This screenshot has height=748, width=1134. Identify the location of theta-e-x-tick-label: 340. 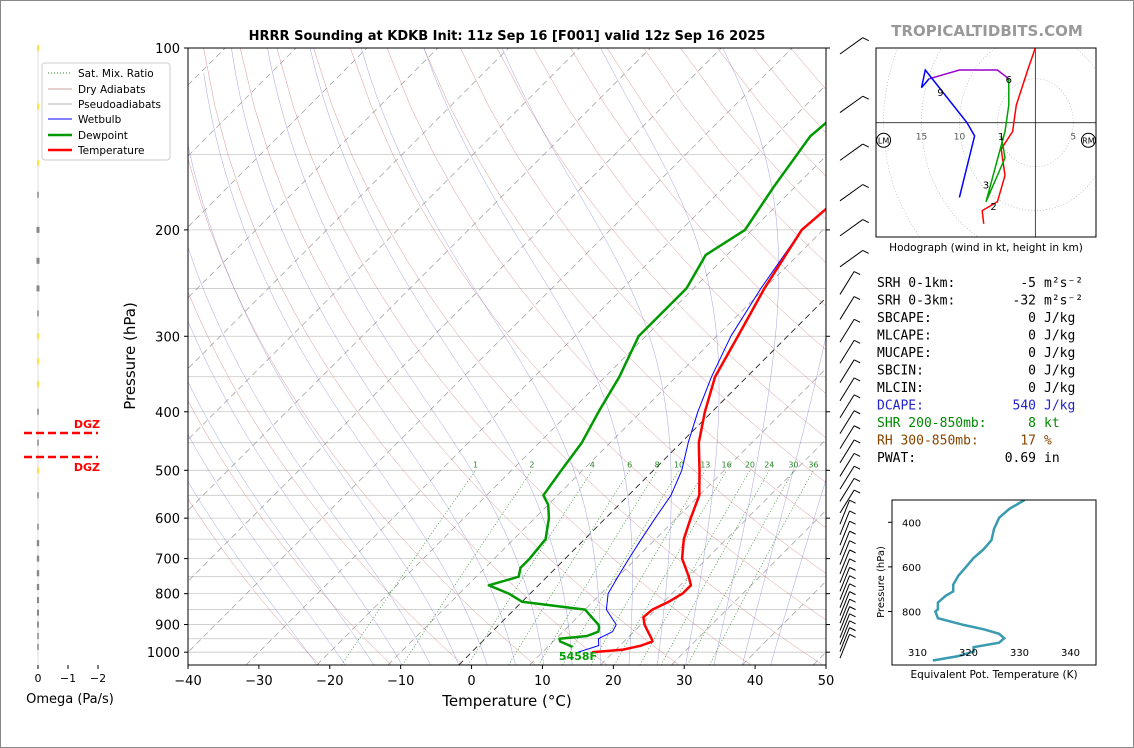
(1070, 653).